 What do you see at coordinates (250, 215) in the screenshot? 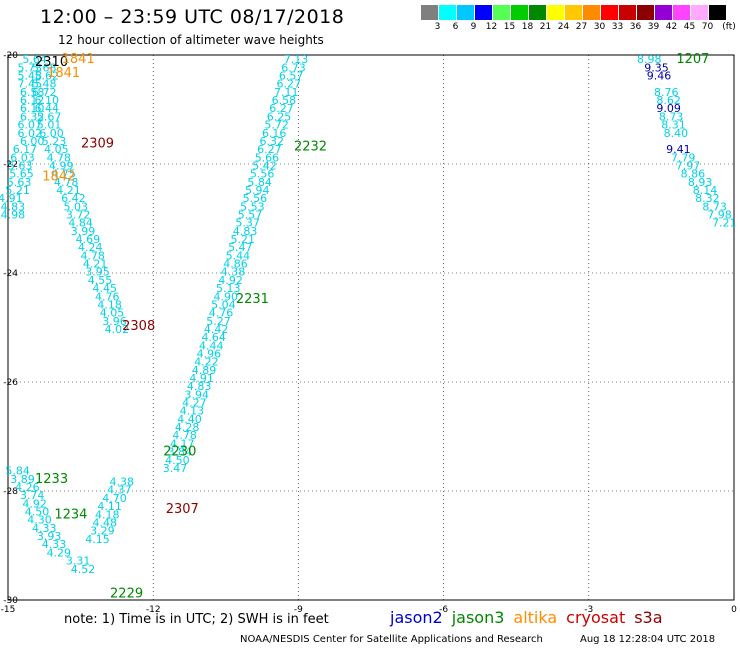
I see `swh-value: 5.57` at bounding box center [250, 215].